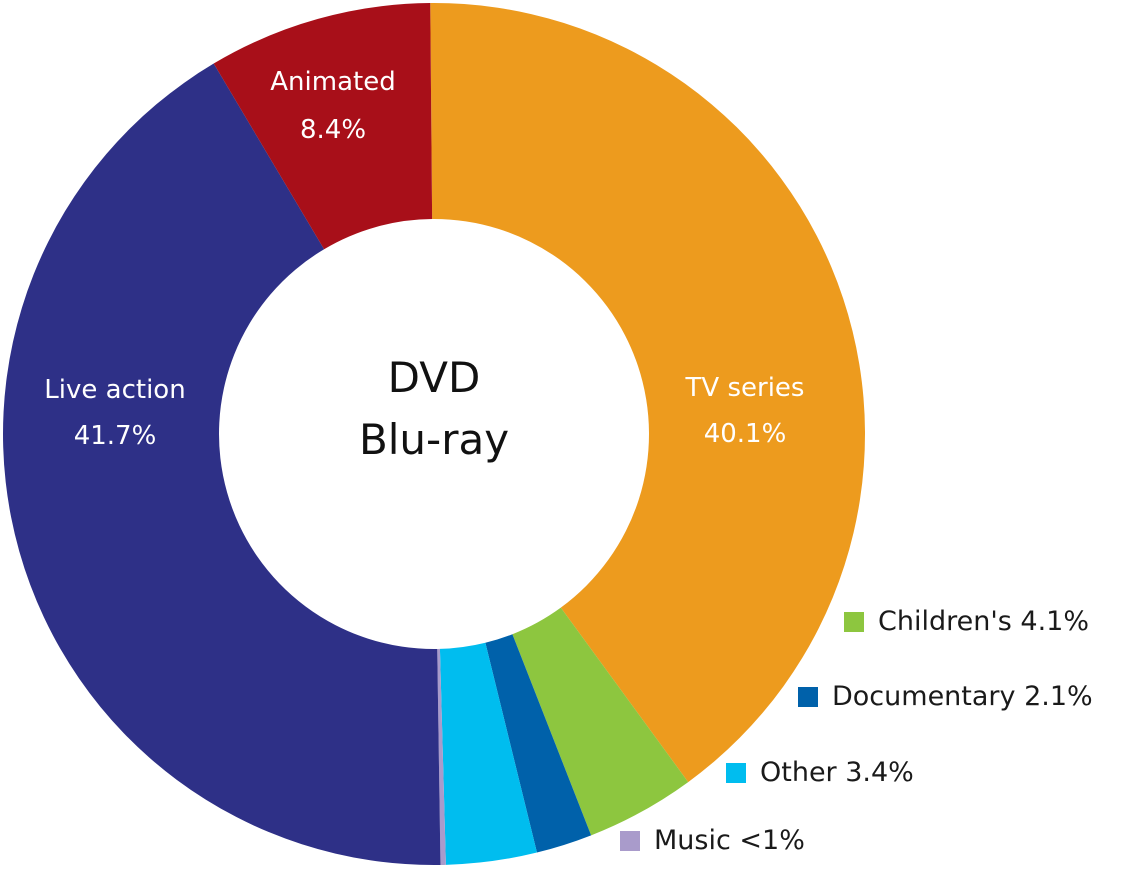 The image size is (1121, 869). I want to click on slice-label-tv-series-name: TV series, so click(745, 388).